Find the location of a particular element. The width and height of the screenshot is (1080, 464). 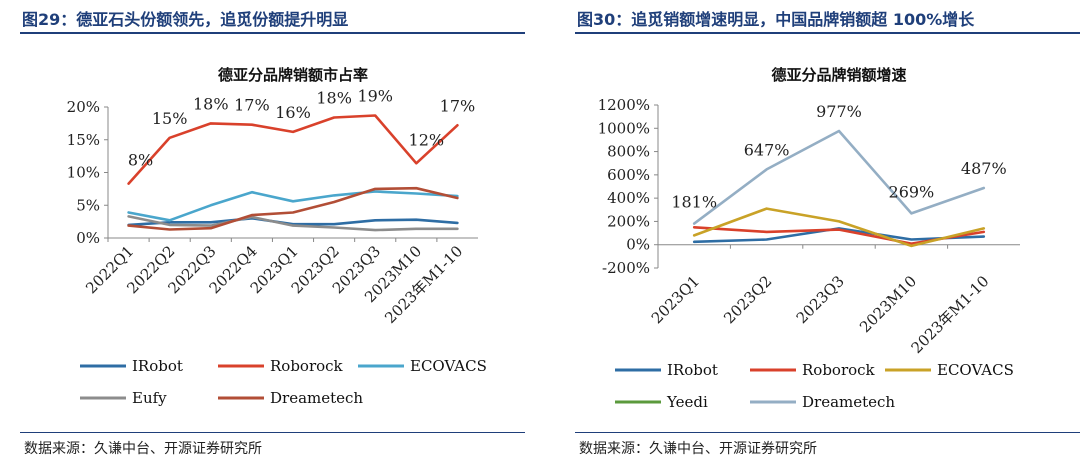

series-line-eufy is located at coordinates (293, 223).